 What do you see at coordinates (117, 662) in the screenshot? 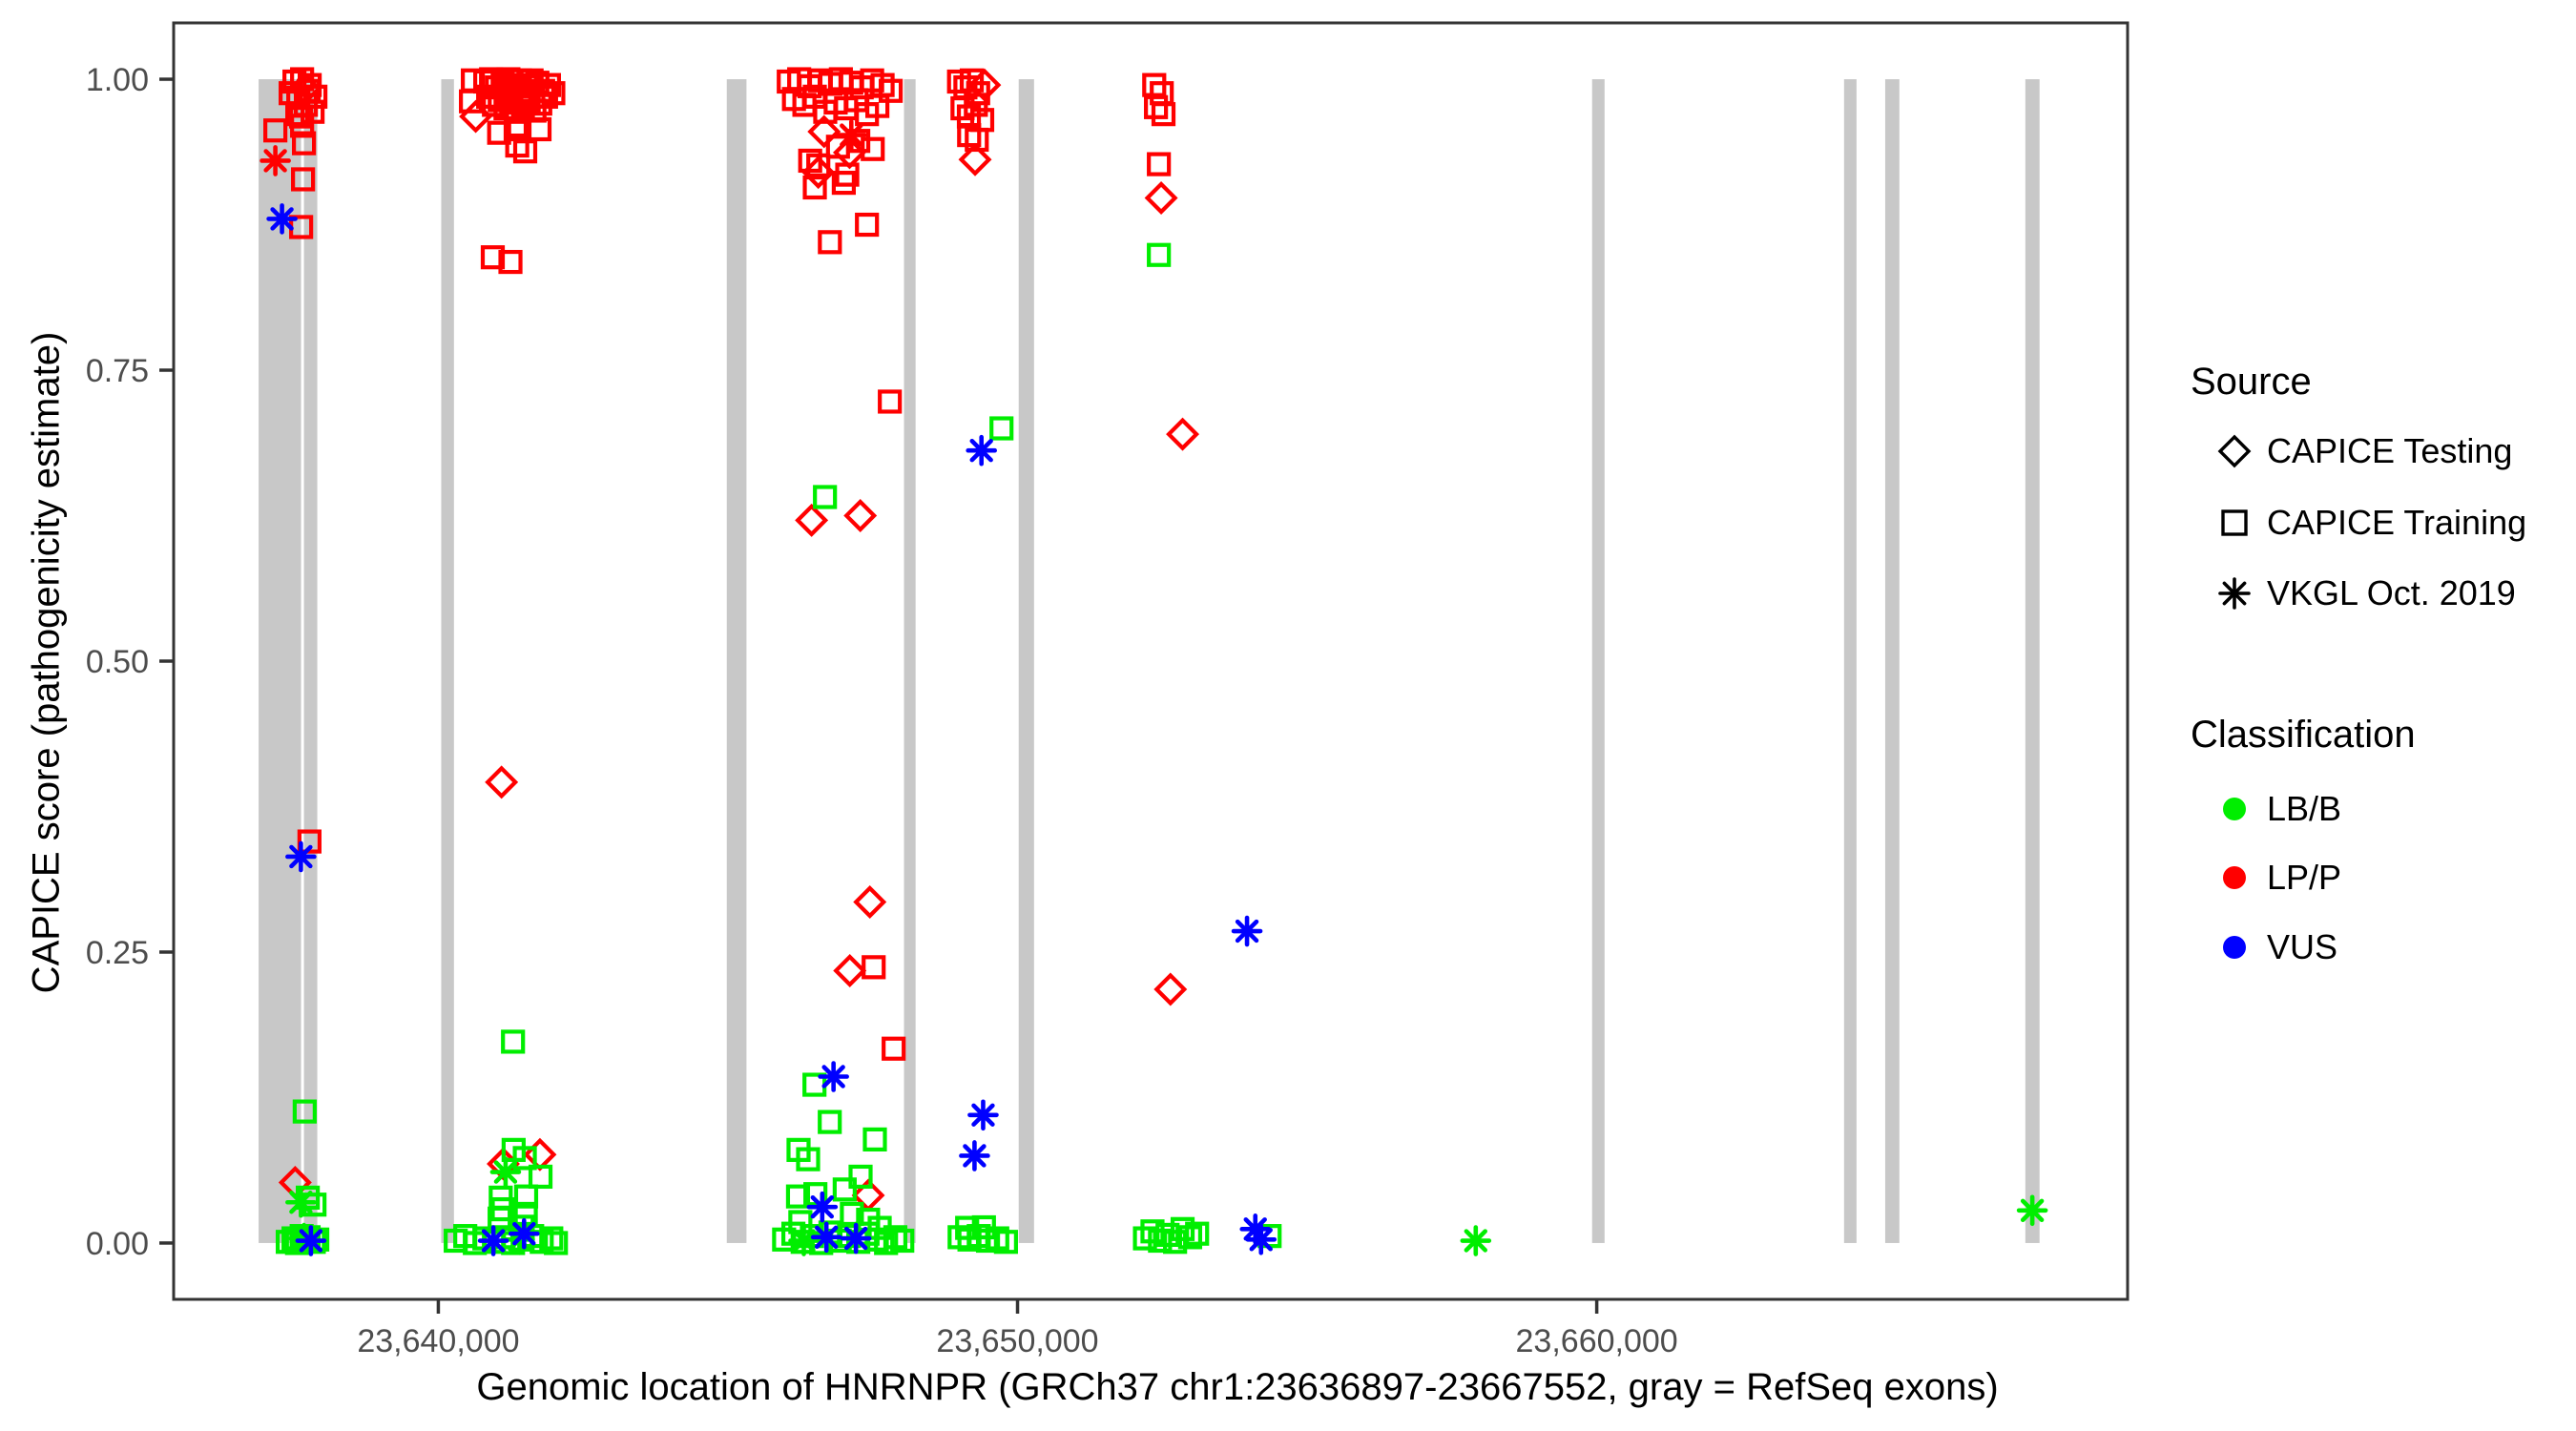
I see `y-tick-label: 0.50` at bounding box center [117, 662].